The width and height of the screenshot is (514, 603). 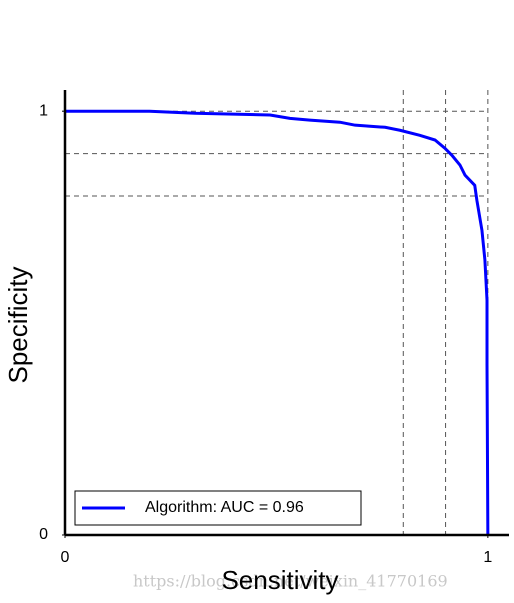 What do you see at coordinates (43, 110) in the screenshot?
I see `y-tick-label: 1` at bounding box center [43, 110].